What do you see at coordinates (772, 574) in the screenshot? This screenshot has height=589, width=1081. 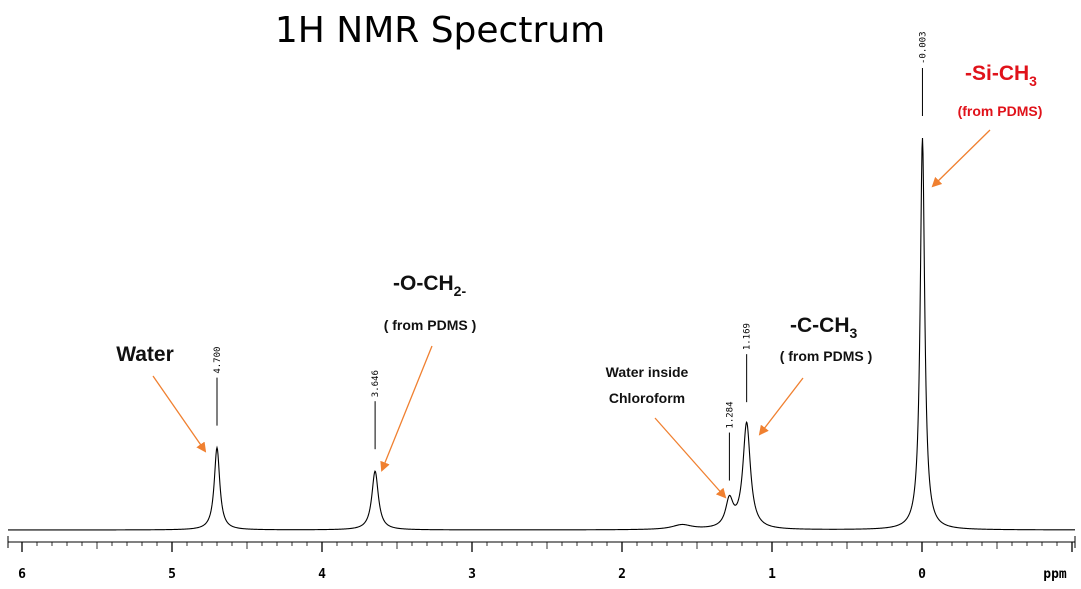 I see `x-tick-label: 1` at bounding box center [772, 574].